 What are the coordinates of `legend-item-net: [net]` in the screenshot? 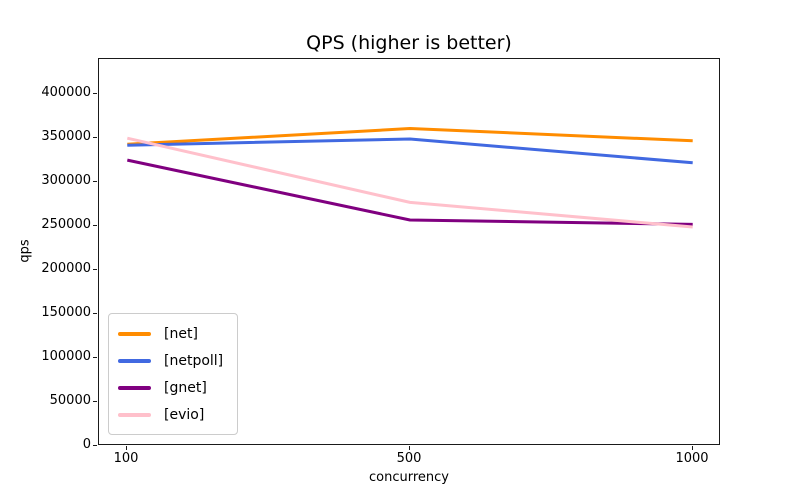 It's located at (170, 333).